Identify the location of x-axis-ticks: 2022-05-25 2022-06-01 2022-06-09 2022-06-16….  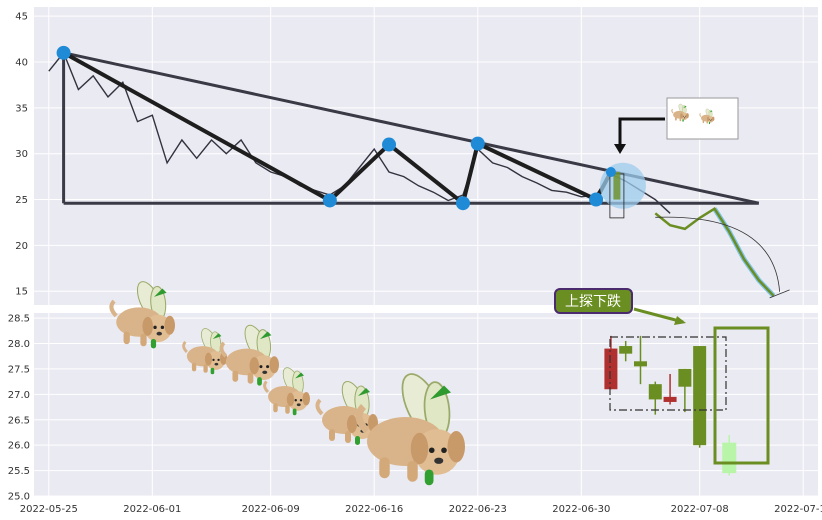
(421, 509).